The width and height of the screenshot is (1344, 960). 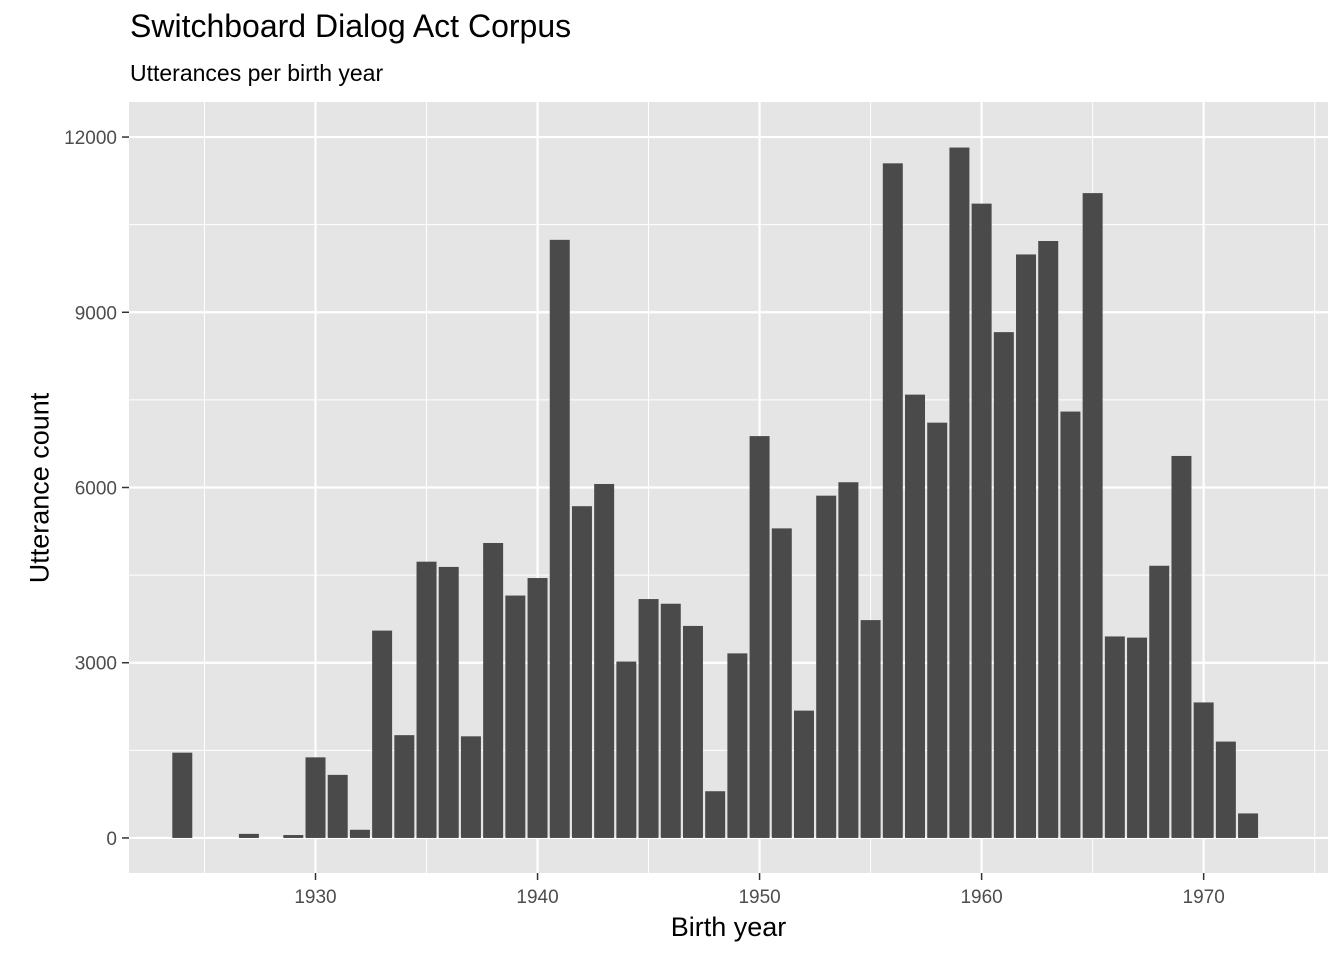 I want to click on bar-1927, so click(x=248, y=835).